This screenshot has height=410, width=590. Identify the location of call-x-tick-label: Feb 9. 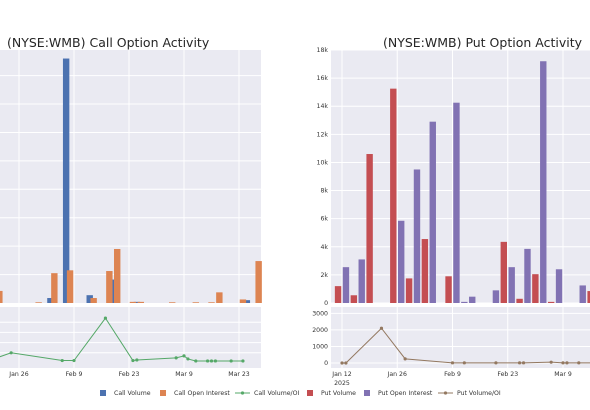
(74, 374).